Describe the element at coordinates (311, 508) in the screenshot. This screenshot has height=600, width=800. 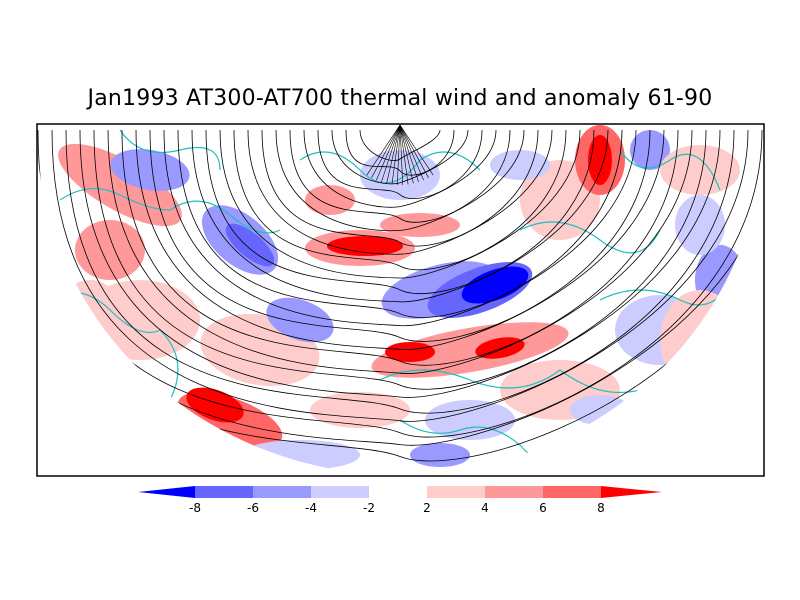
I see `colorbar-tick-label: -4` at that location.